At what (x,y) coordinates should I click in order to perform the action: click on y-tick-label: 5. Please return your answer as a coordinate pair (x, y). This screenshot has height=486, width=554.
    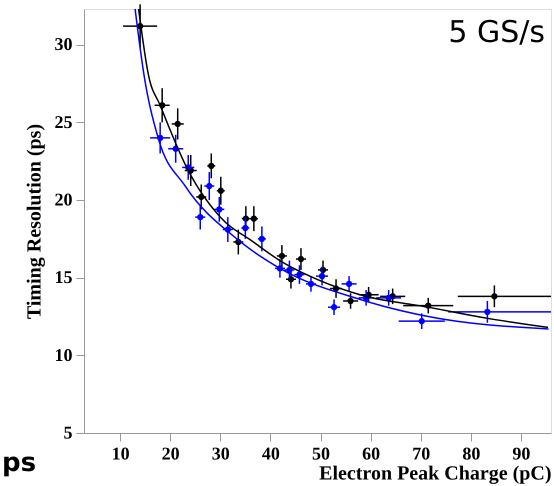
    Looking at the image, I should click on (68, 432).